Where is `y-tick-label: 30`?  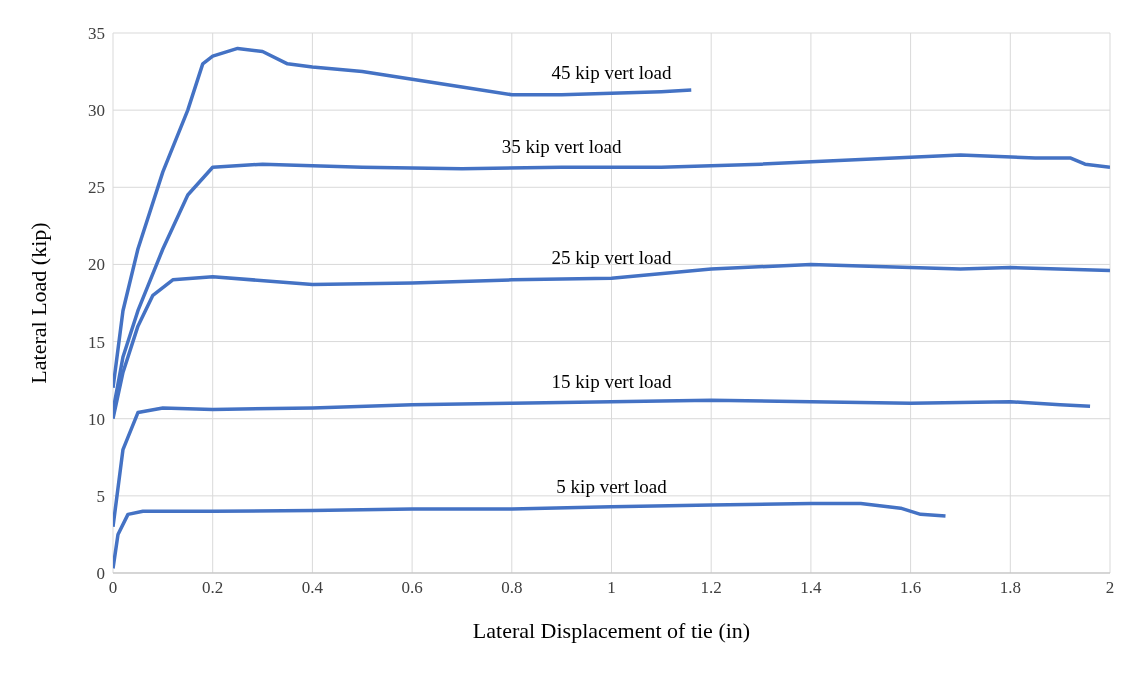
y-tick-label: 30 is located at coordinates (96, 111).